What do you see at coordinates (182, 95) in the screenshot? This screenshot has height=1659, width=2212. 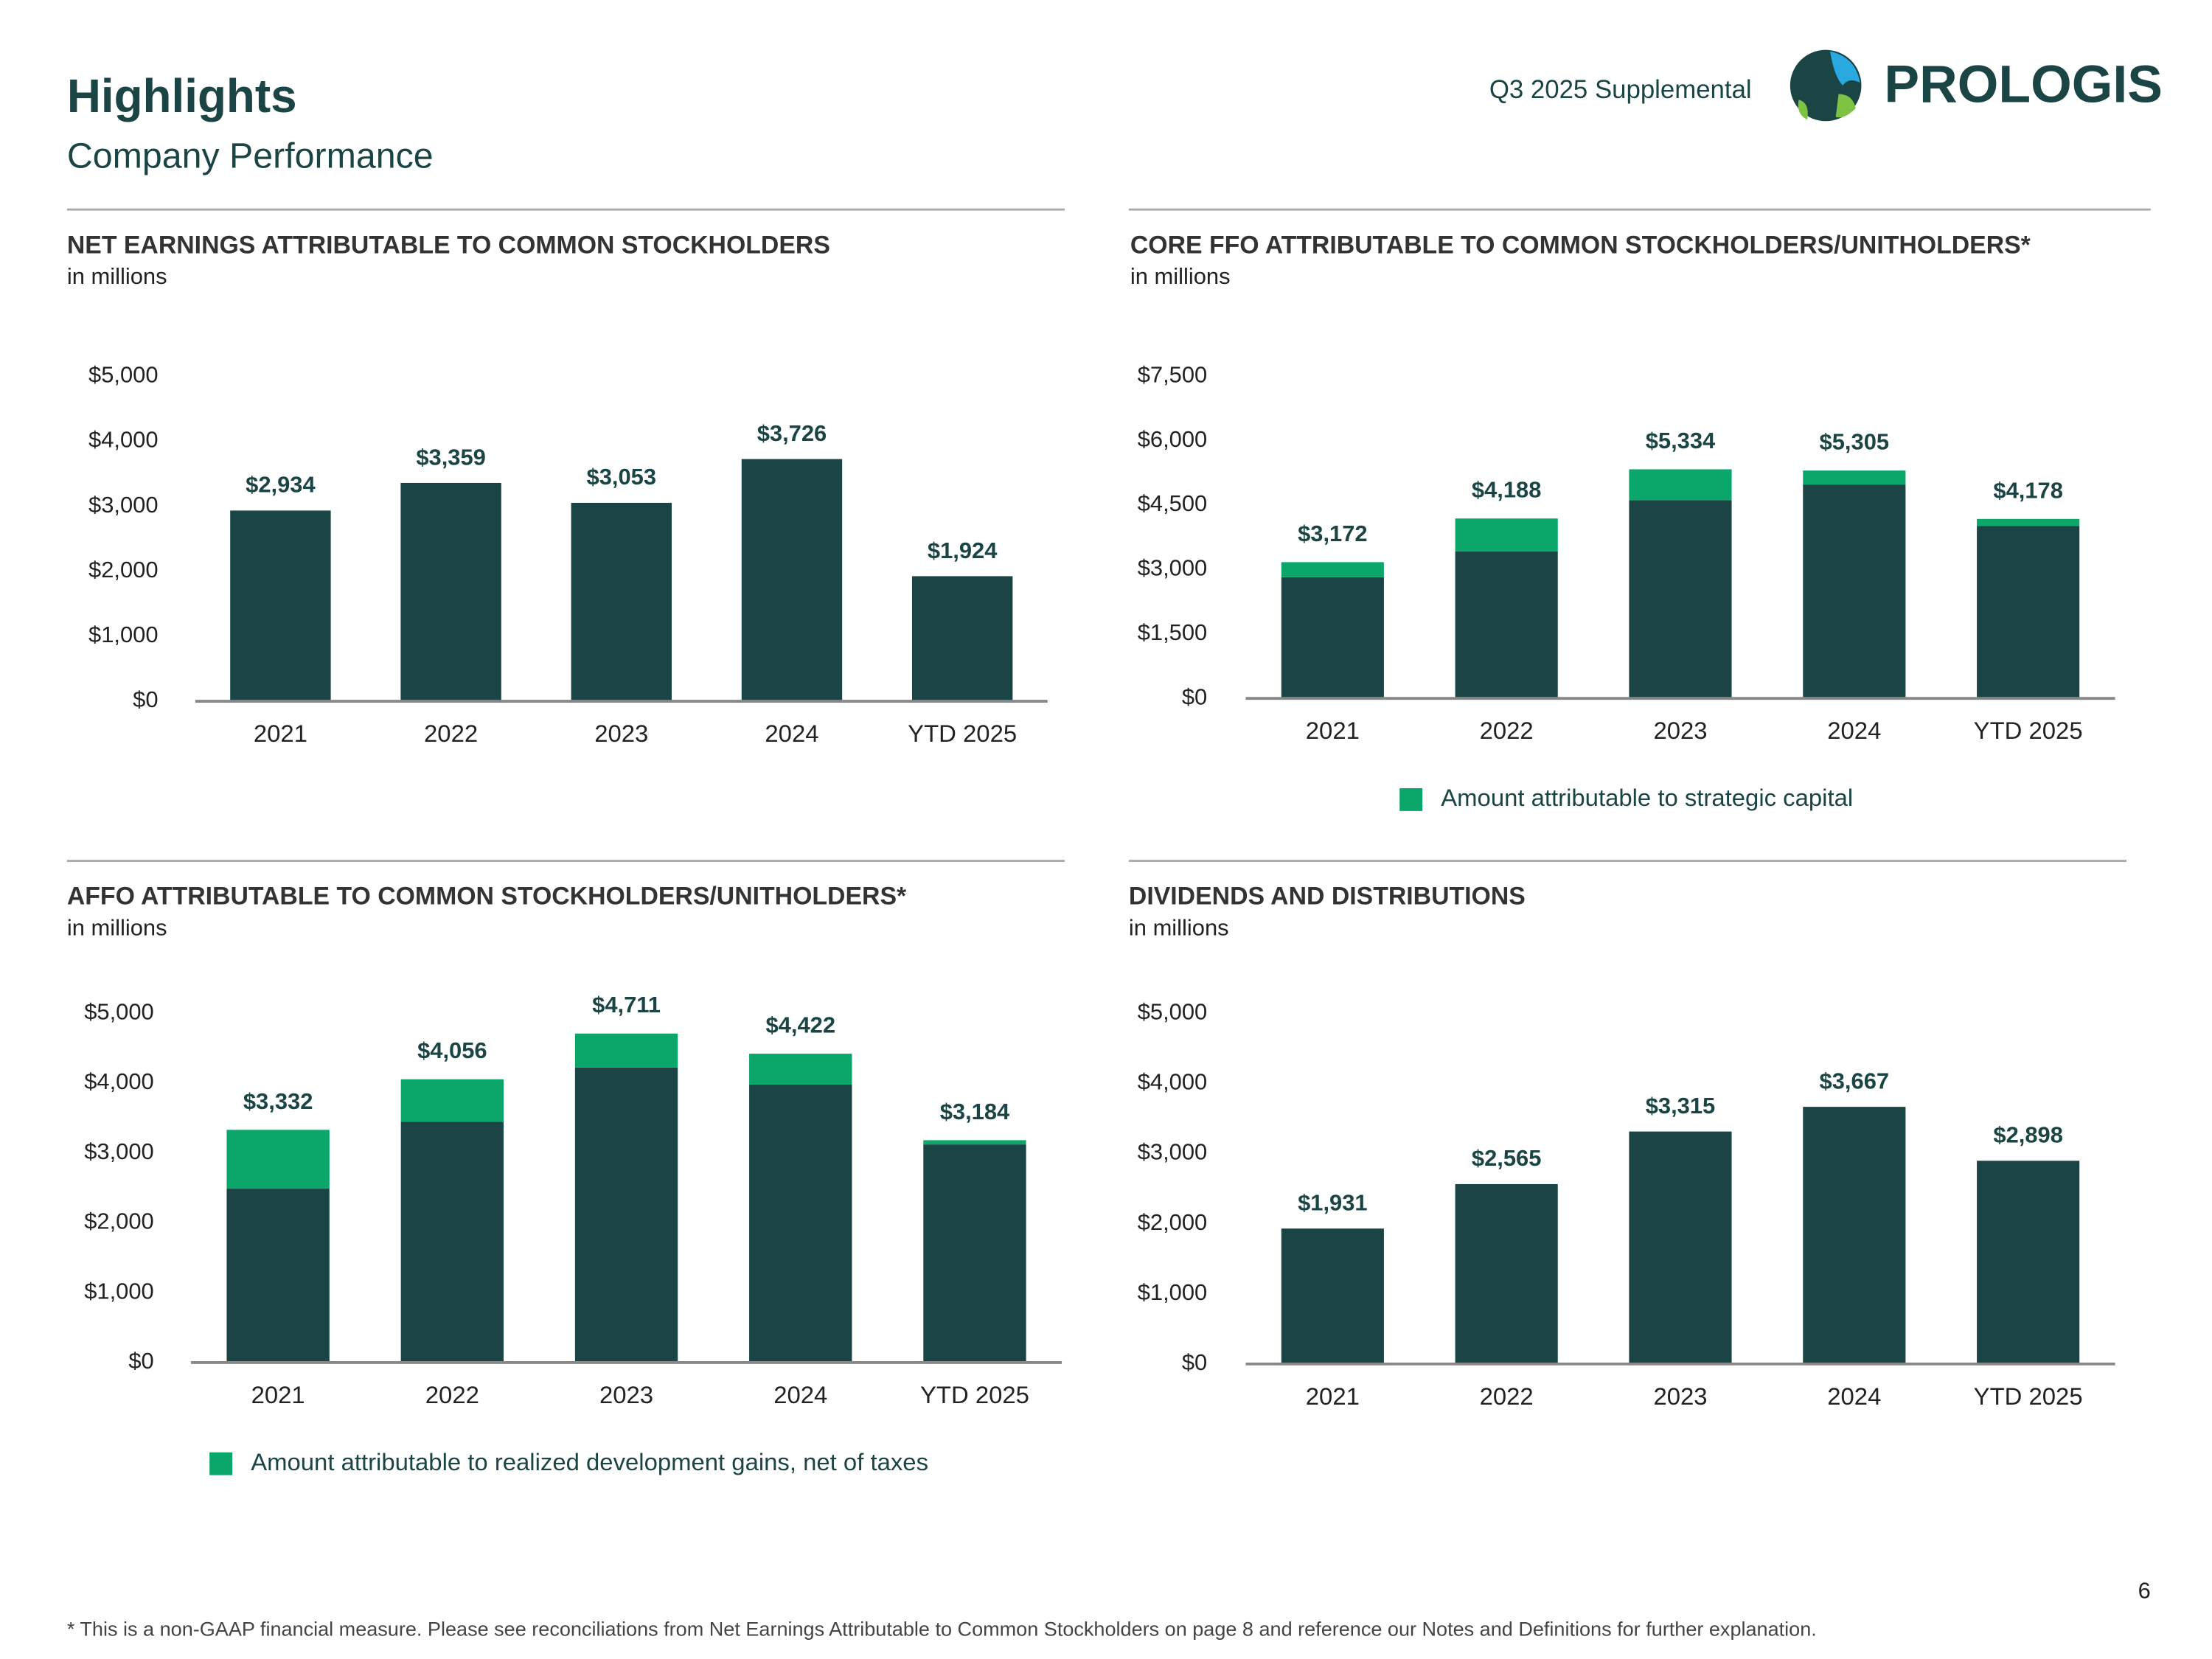 I see `page-title: Highlights` at bounding box center [182, 95].